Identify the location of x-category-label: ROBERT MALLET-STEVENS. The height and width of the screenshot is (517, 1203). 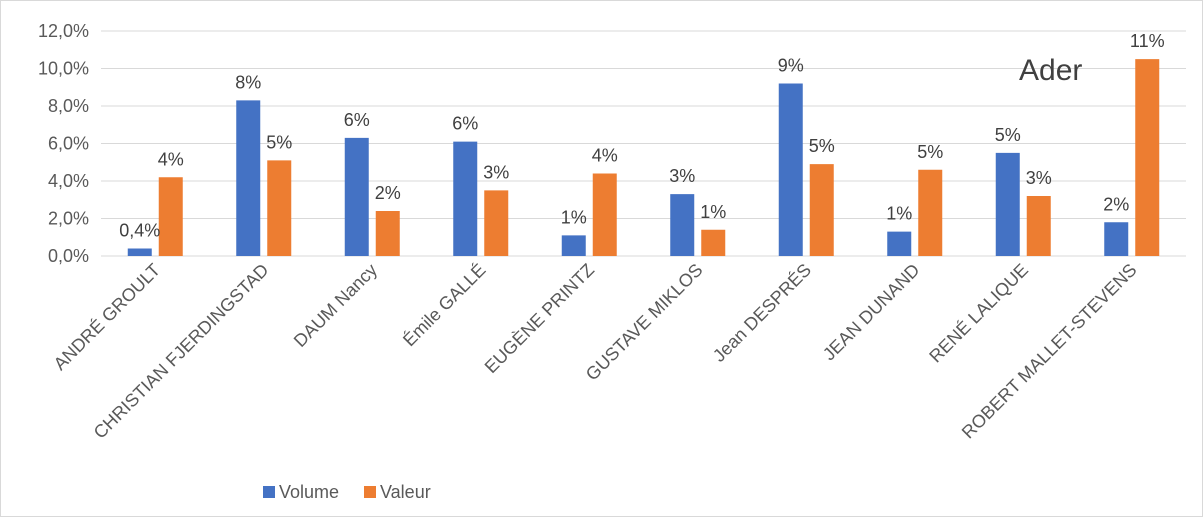
(1049, 351).